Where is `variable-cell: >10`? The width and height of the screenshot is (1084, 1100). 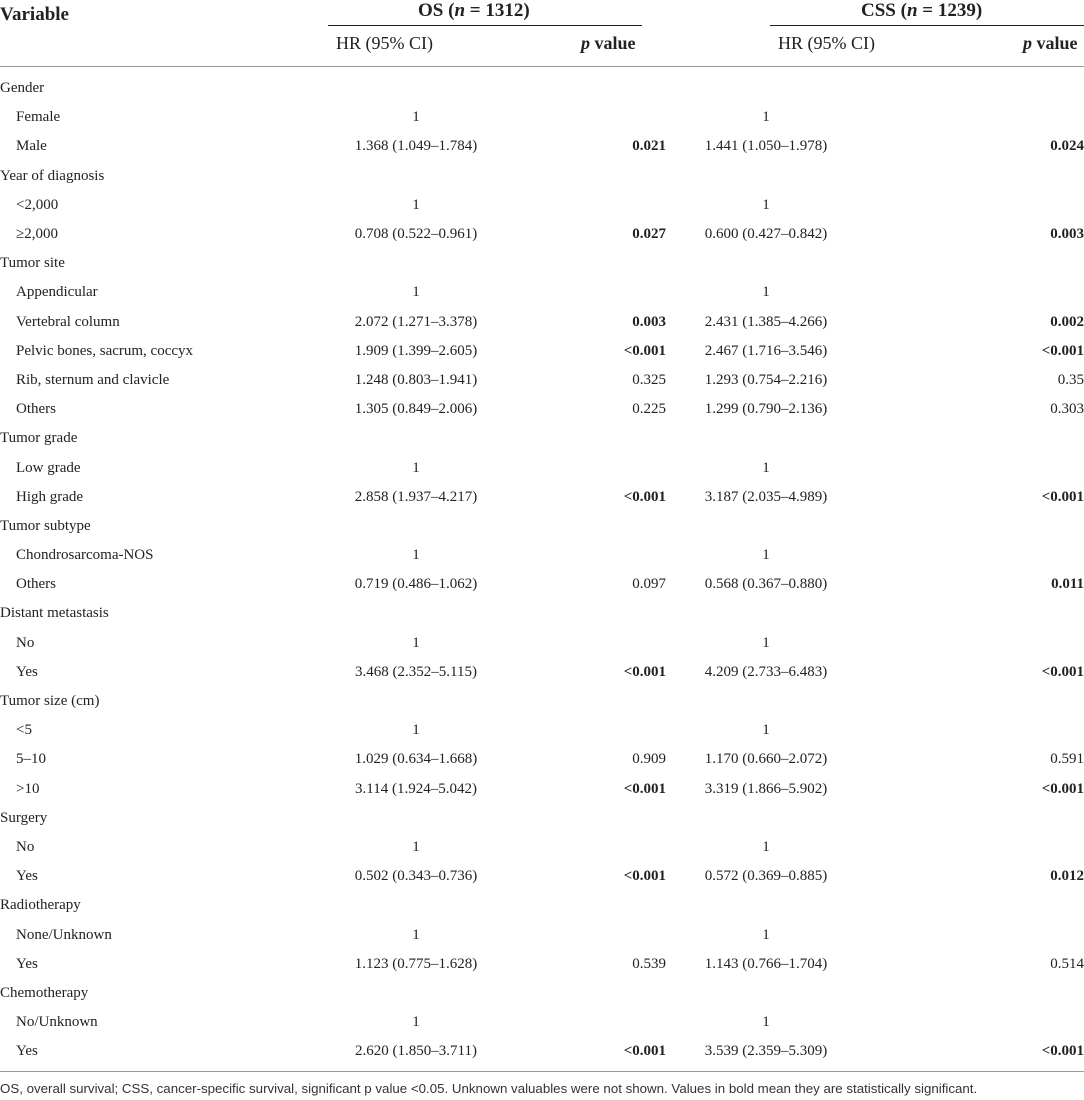
variable-cell: >10 is located at coordinates (28, 788).